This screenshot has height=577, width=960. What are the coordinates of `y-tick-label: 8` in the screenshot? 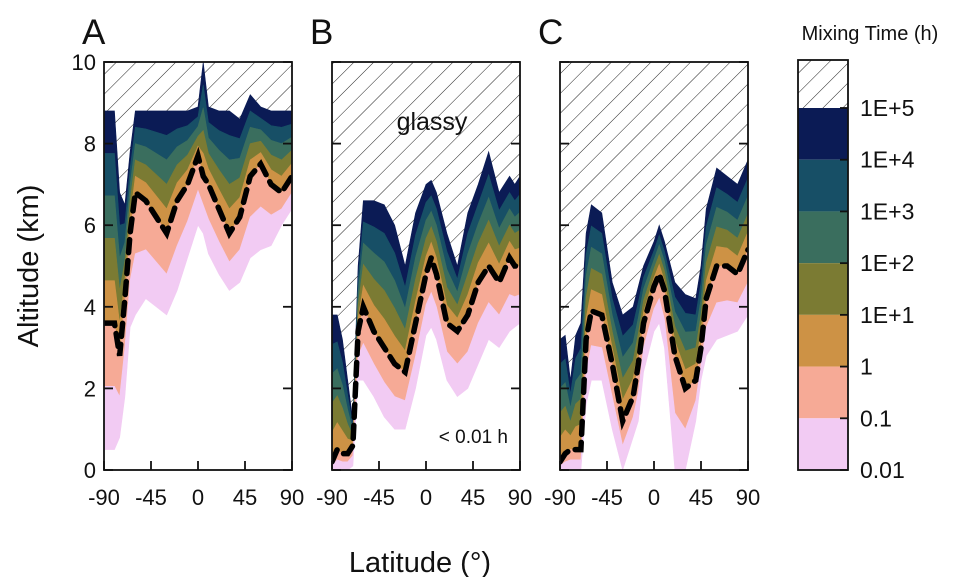 It's located at (90, 144).